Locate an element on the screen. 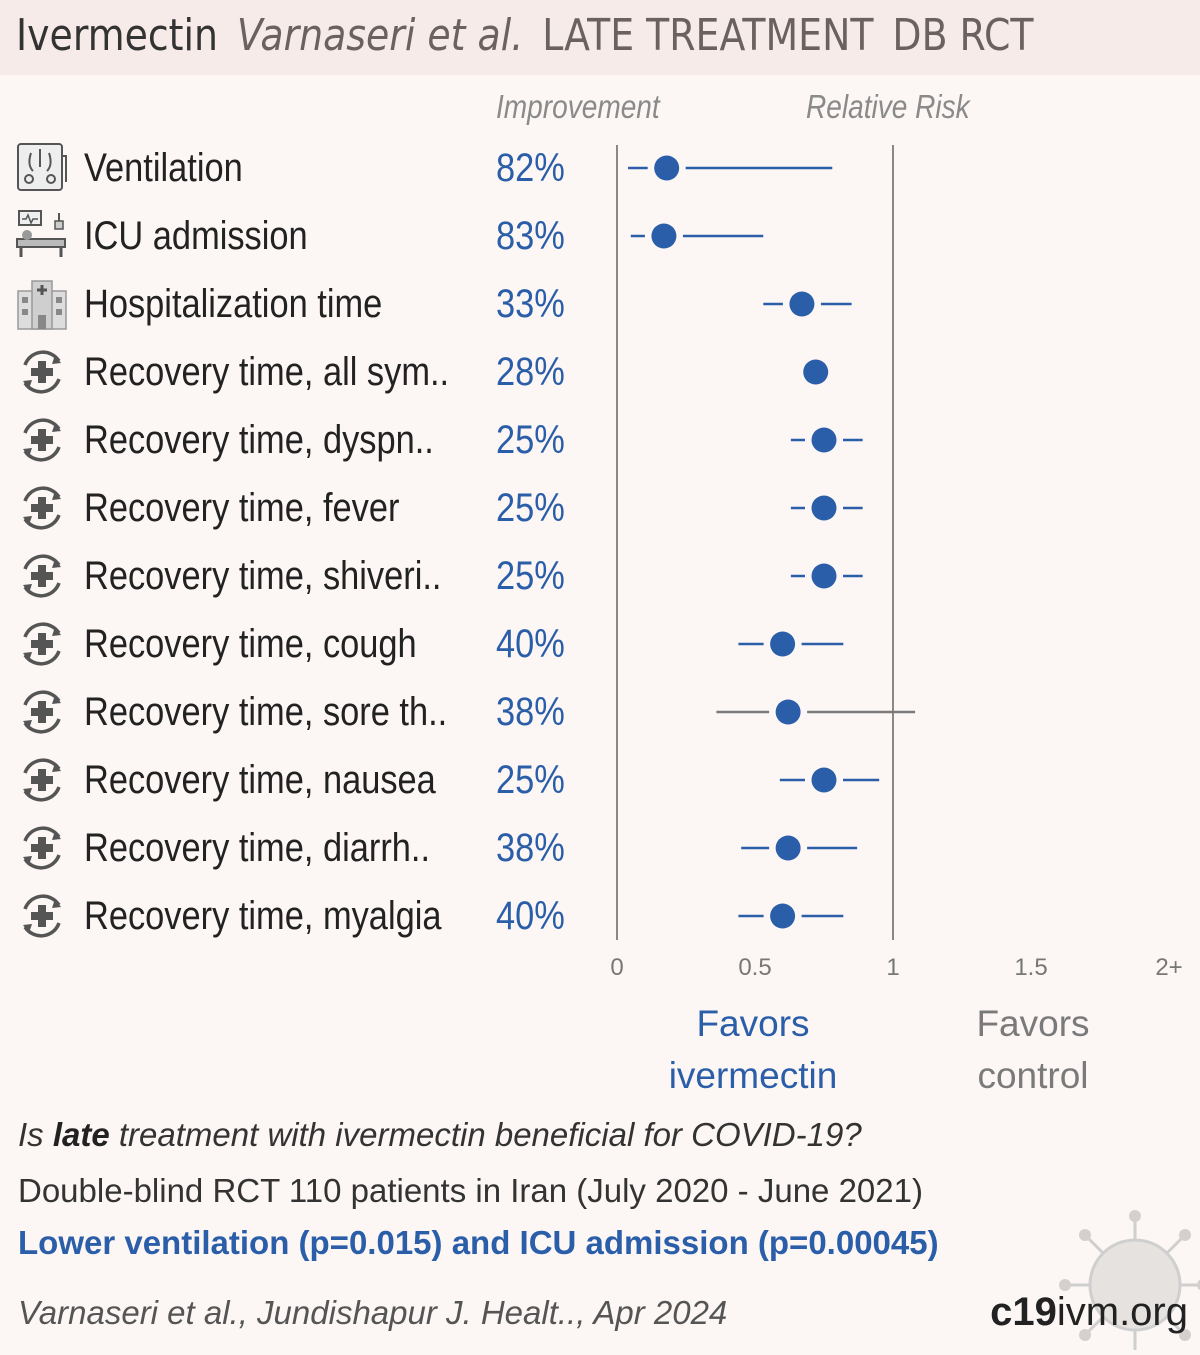 This screenshot has width=1200, height=1355. outcome-label: ICU admission is located at coordinates (196, 236).